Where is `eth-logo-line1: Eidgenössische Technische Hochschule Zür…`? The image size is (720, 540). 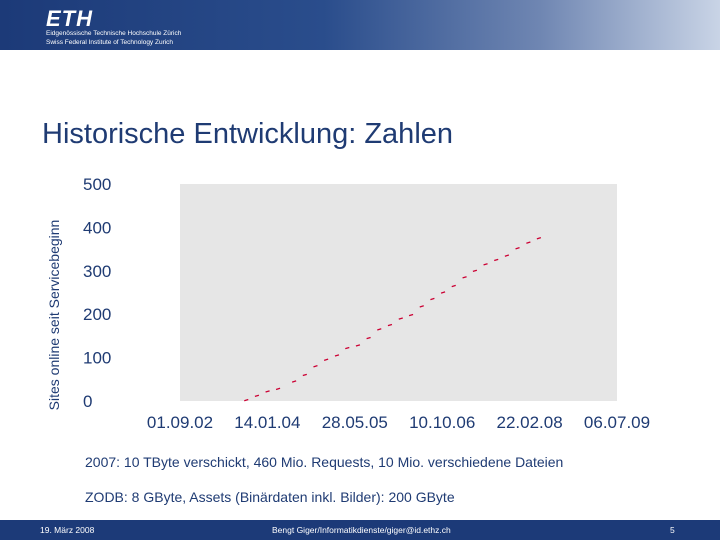 eth-logo-line1: Eidgenössische Technische Hochschule Zür… is located at coordinates (114, 33).